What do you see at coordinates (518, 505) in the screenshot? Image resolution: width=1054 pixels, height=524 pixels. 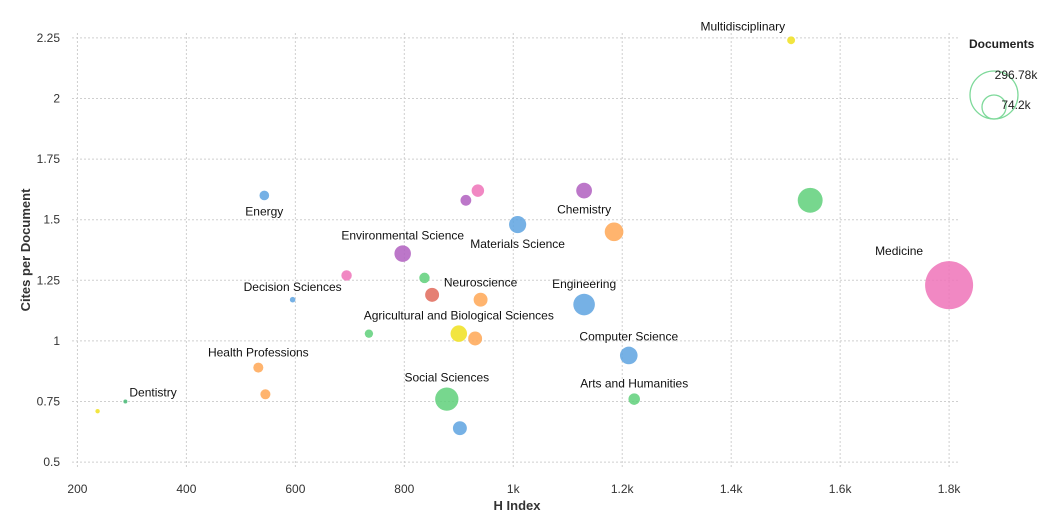 I see `x-axis-title: H Index` at bounding box center [518, 505].